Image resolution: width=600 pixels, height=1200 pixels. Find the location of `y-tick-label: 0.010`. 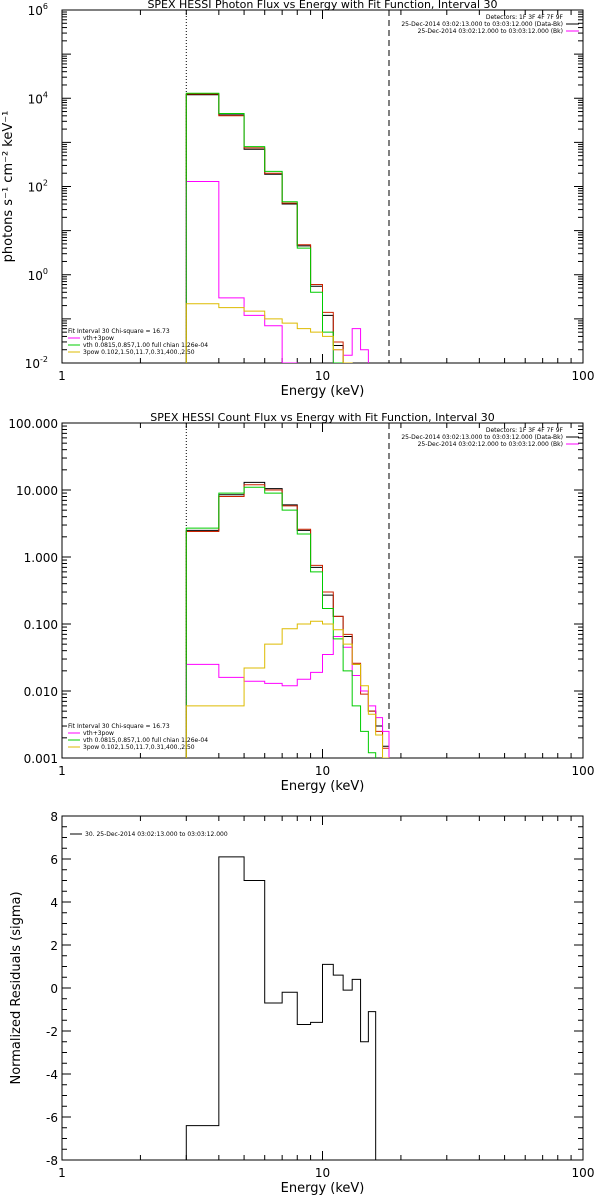

y-tick-label: 0.010 is located at coordinates (41, 692).